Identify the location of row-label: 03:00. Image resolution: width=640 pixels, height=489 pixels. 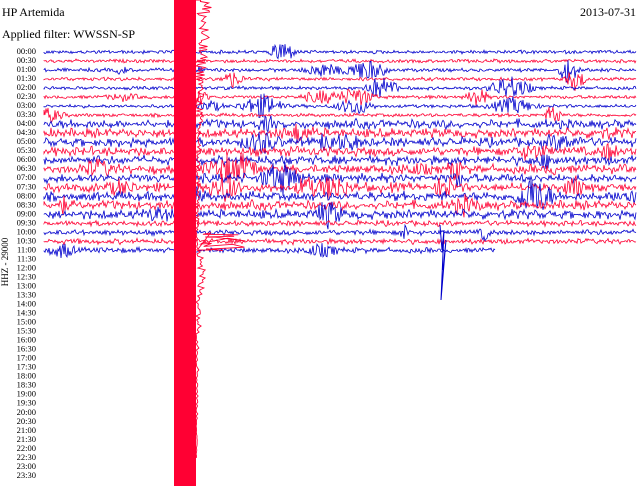
(26, 105).